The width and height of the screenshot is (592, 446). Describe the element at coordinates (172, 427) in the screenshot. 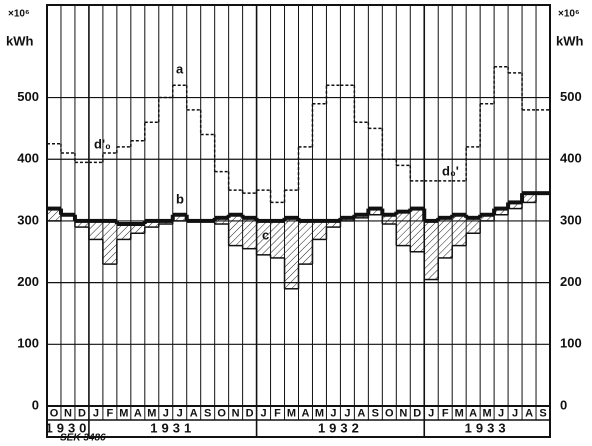

I see `year-label: 1931` at that location.